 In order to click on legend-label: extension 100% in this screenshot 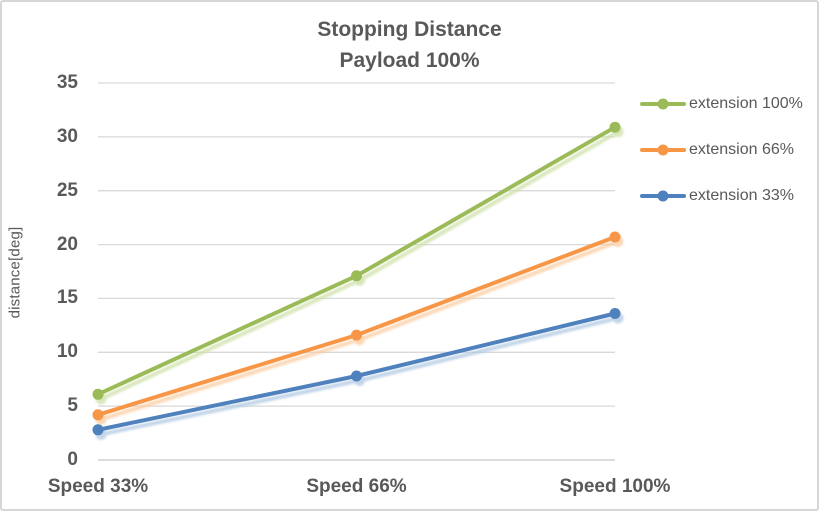, I will do `click(746, 103)`.